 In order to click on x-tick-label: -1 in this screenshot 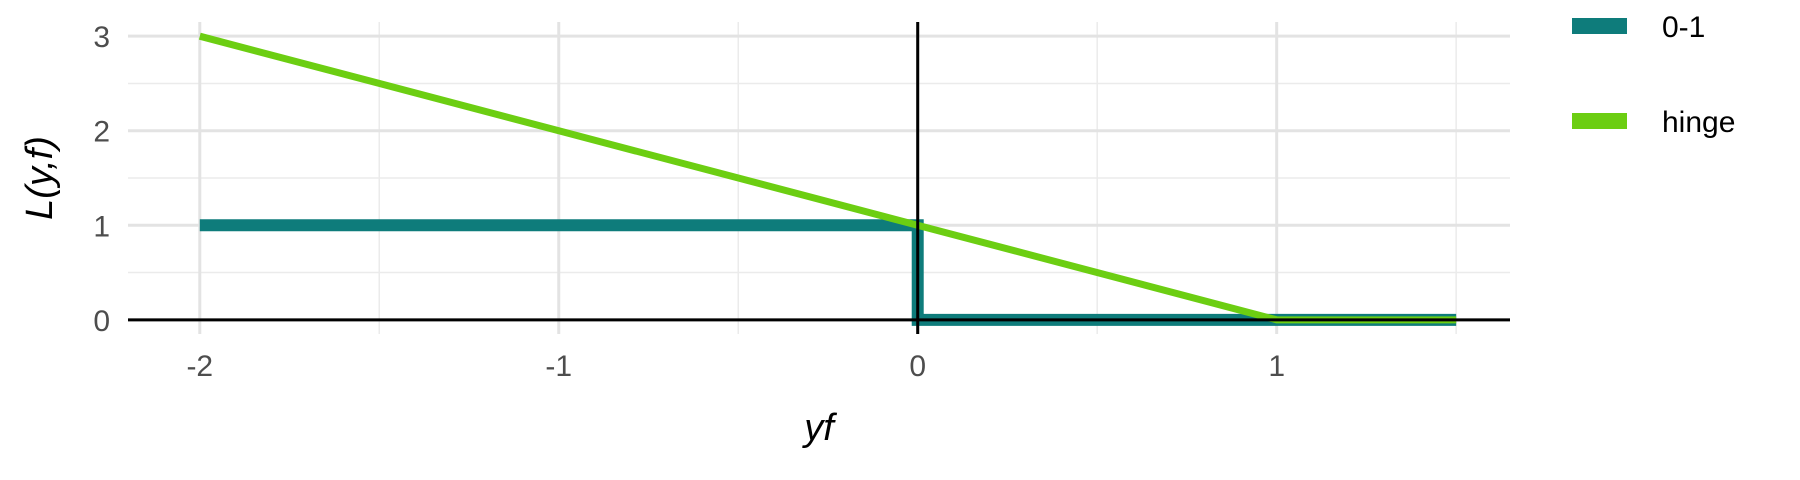, I will do `click(558, 366)`.